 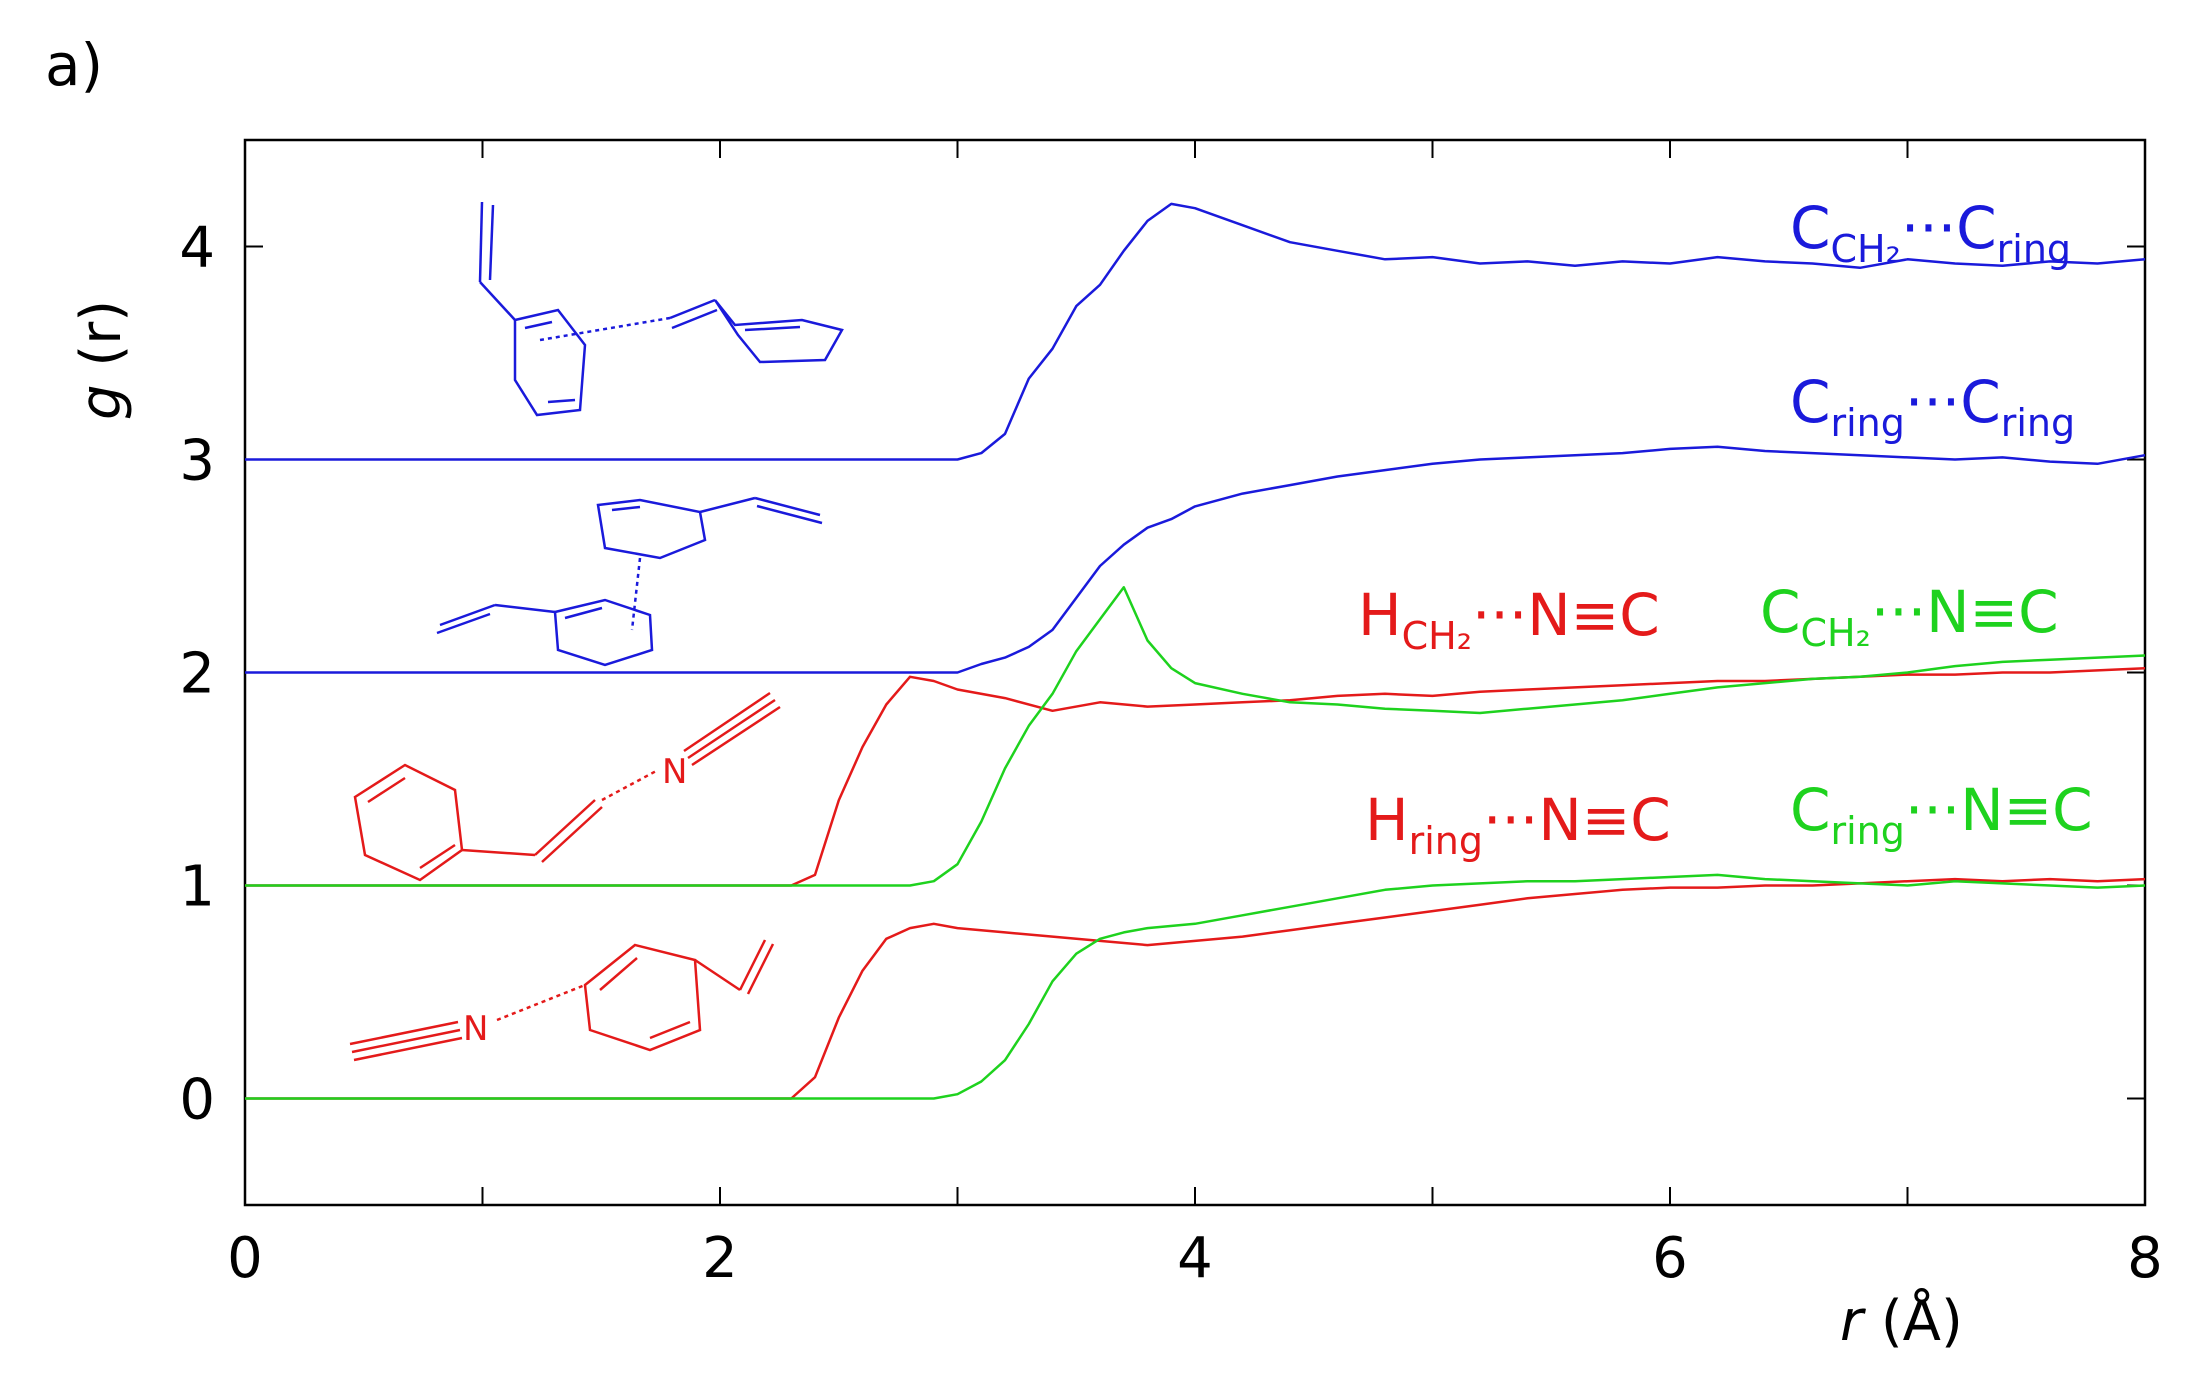 What do you see at coordinates (475, 1029) in the screenshot?
I see `nitrogen-atom-label-2: N` at bounding box center [475, 1029].